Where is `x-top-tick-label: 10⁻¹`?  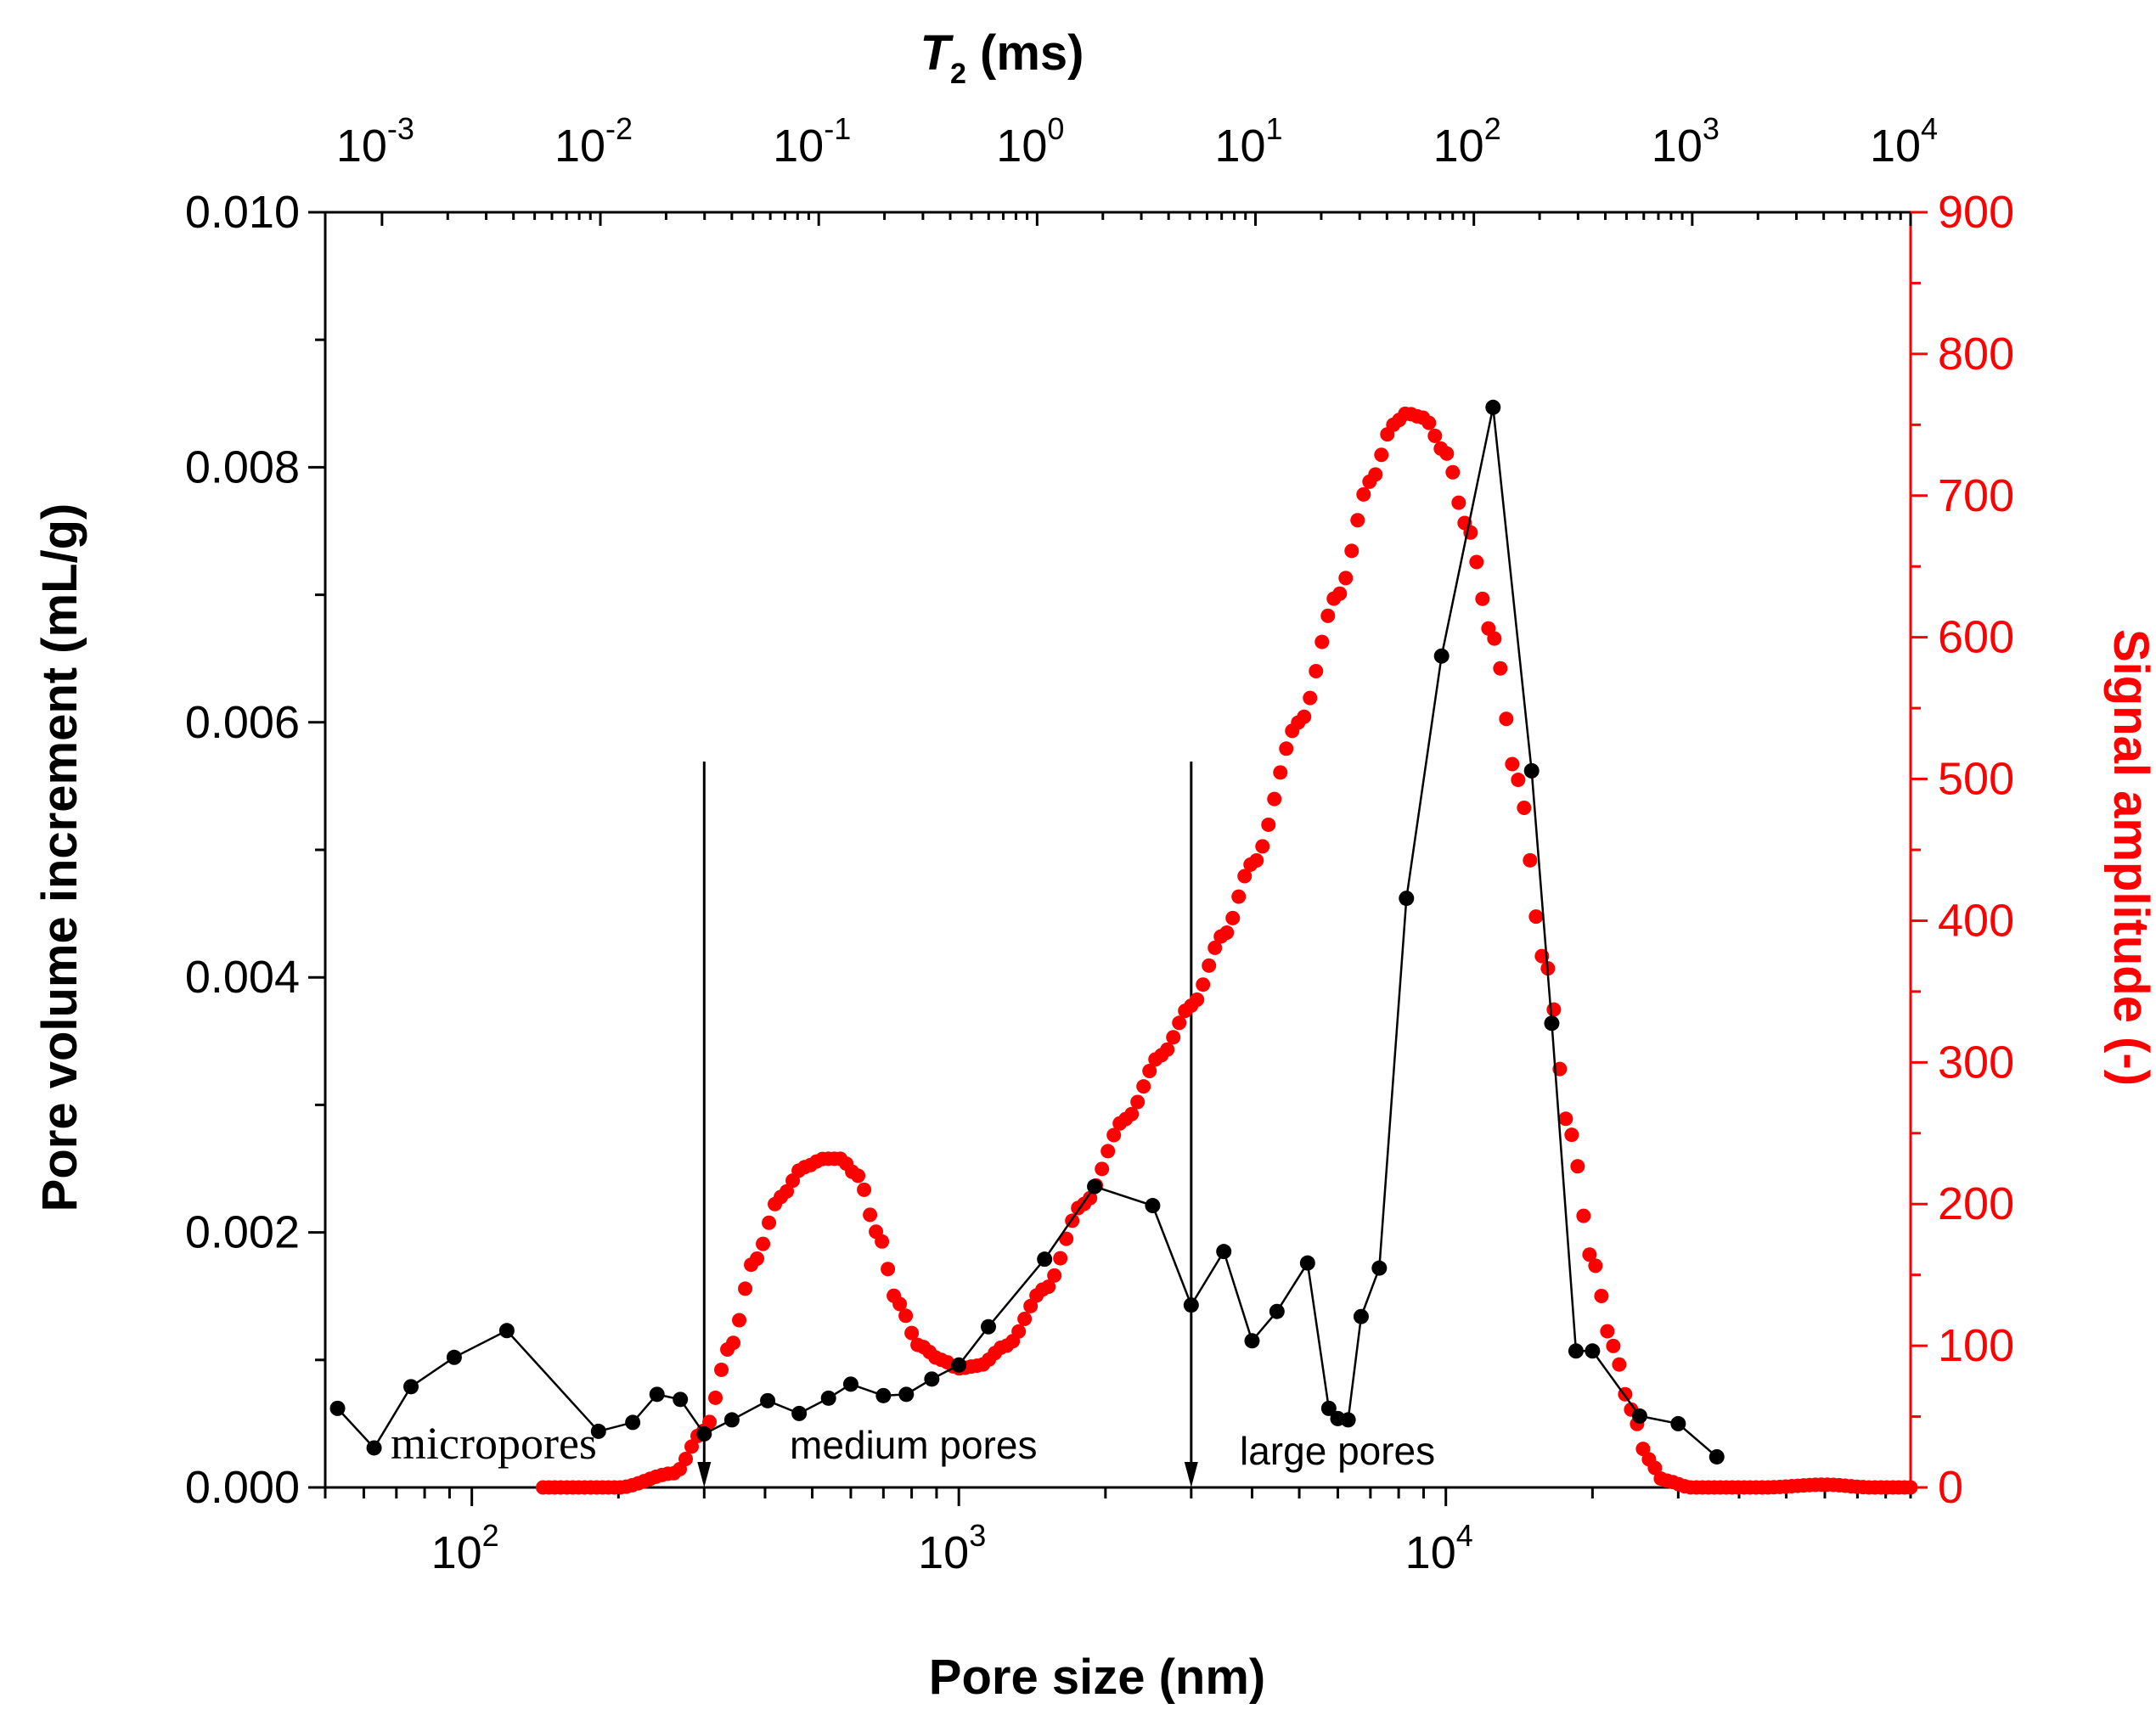 x-top-tick-label: 10⁻¹ is located at coordinates (812, 141).